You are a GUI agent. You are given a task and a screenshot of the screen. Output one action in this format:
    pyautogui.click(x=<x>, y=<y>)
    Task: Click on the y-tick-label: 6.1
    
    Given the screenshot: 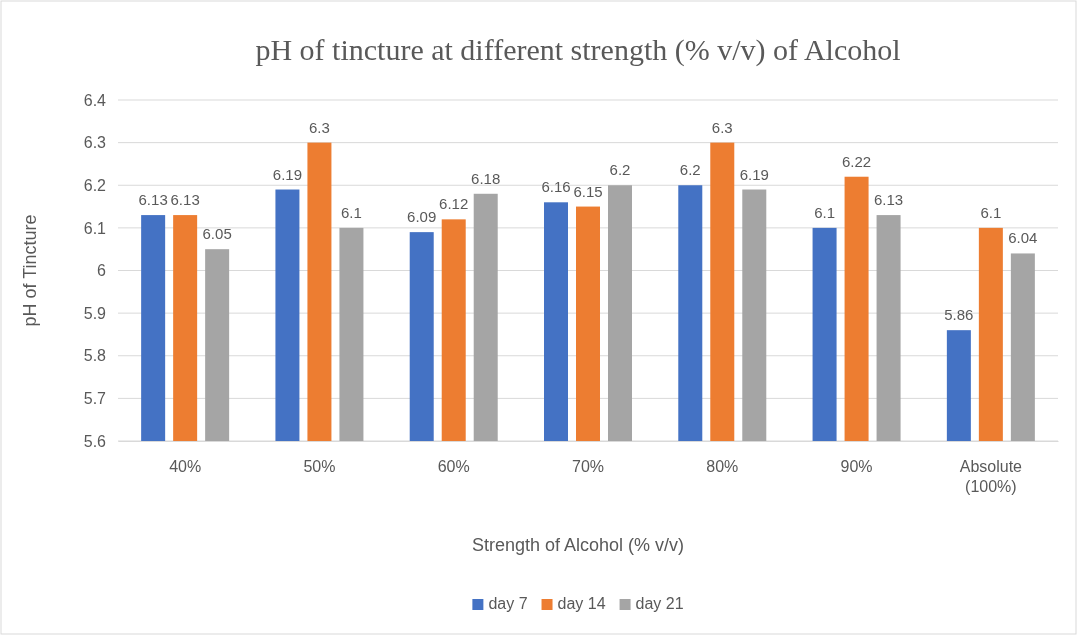 What is the action you would take?
    pyautogui.click(x=95, y=228)
    